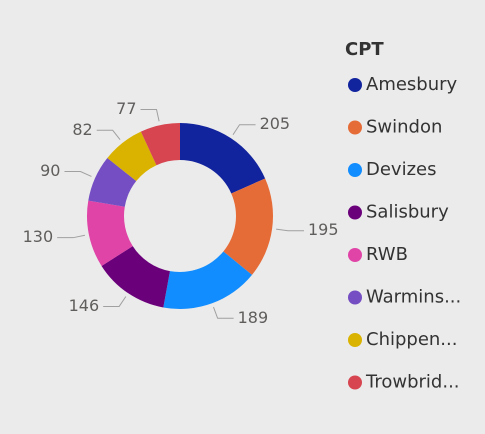  I want to click on legend-label: Devizes, so click(401, 169).